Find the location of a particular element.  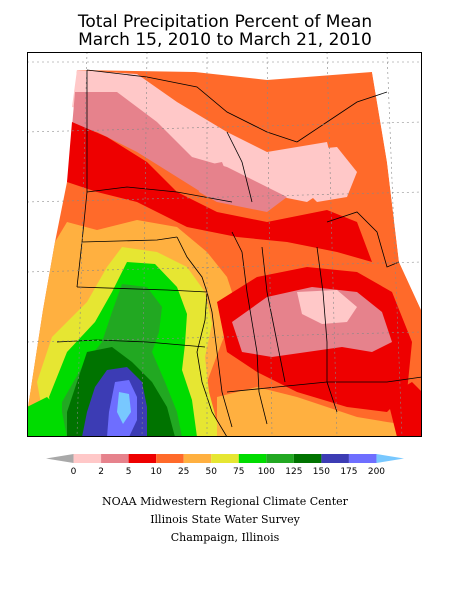

precip-region-ne-mauve is located at coordinates (214, 182).